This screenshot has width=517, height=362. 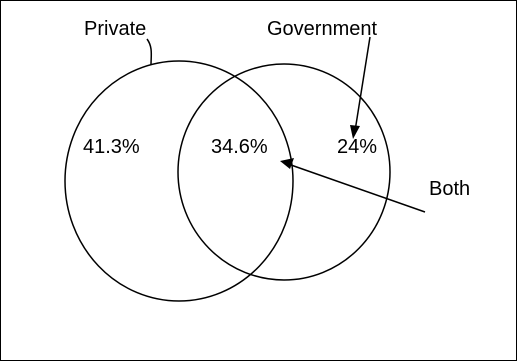 I want to click on government-arrow-line, so click(x=362, y=84).